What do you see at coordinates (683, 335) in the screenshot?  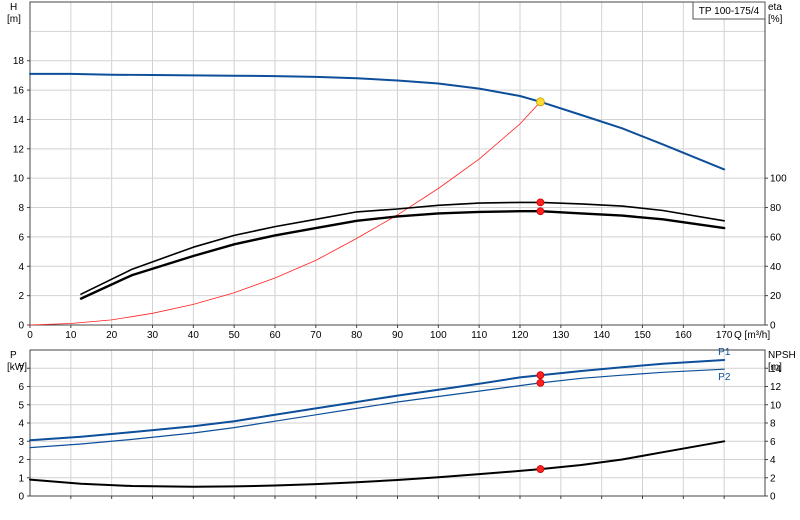 I see `chart0-xtick: 160` at bounding box center [683, 335].